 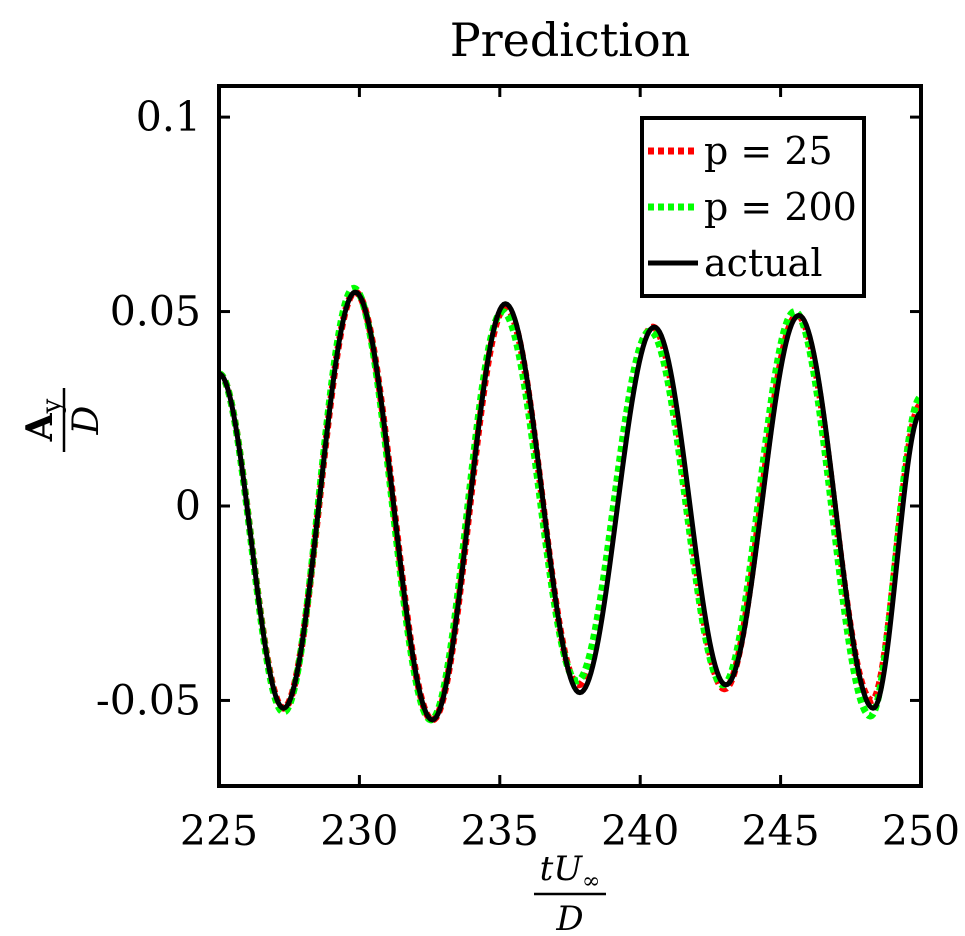 What do you see at coordinates (570, 40) in the screenshot?
I see `chart-title: Prediction` at bounding box center [570, 40].